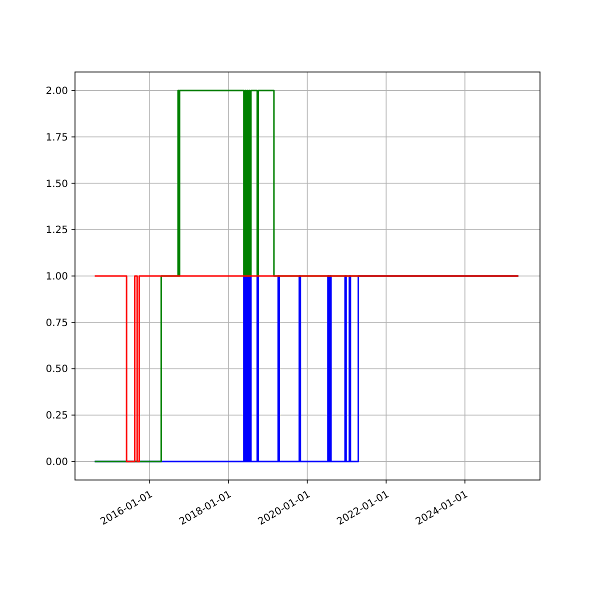 The height and width of the screenshot is (600, 600). I want to click on y-tick-label: 0.25, so click(57, 416).